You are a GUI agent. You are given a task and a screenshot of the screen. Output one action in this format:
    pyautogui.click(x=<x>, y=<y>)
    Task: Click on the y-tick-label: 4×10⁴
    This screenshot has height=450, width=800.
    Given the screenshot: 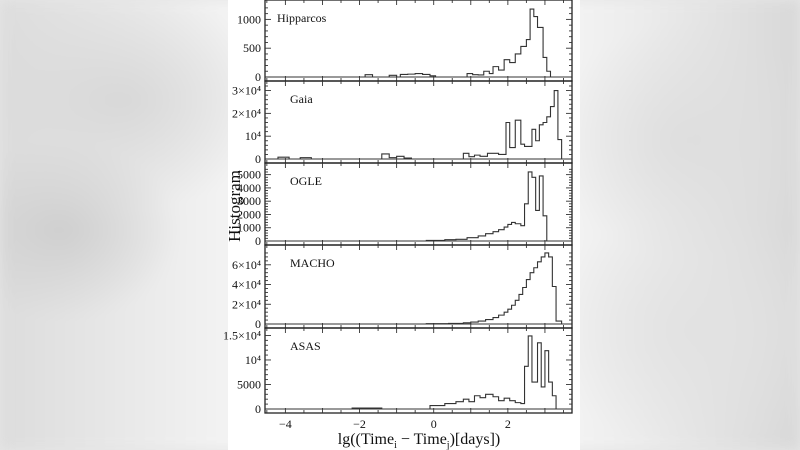 What is the action you would take?
    pyautogui.click(x=246, y=285)
    